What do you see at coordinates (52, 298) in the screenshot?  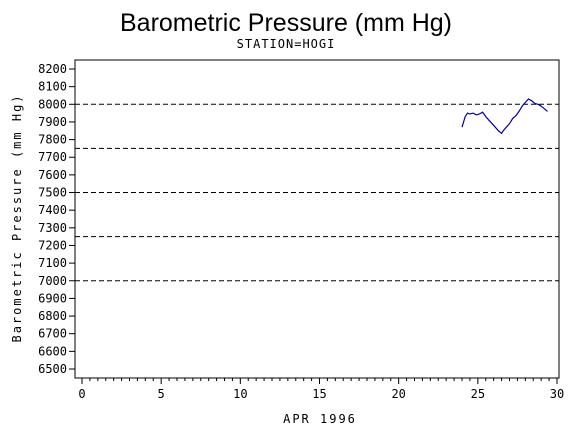 I see `y-tick-label: 6900` at bounding box center [52, 298].